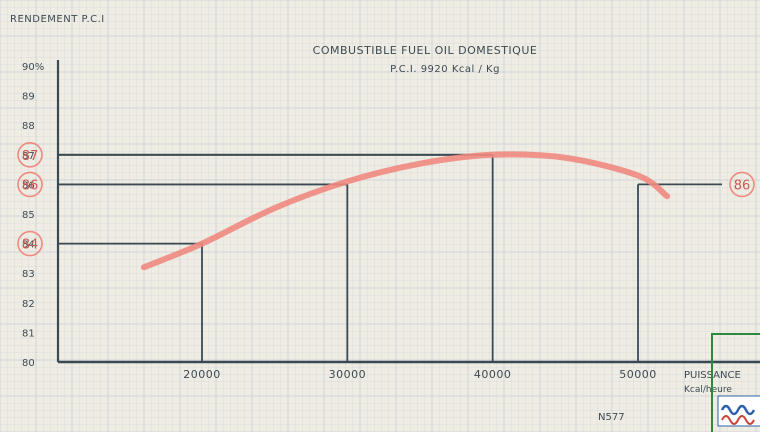  Describe the element at coordinates (33, 67) in the screenshot. I see `y-tick-label: 90%` at that location.